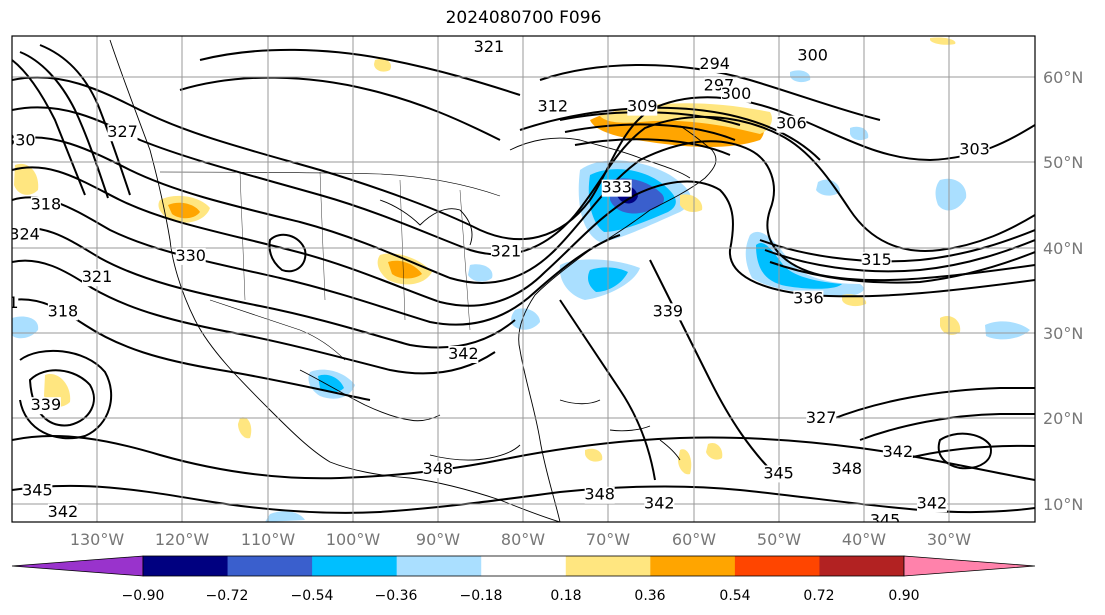 This screenshot has width=1105, height=615. I want to click on contour-label: 333, so click(616, 187).